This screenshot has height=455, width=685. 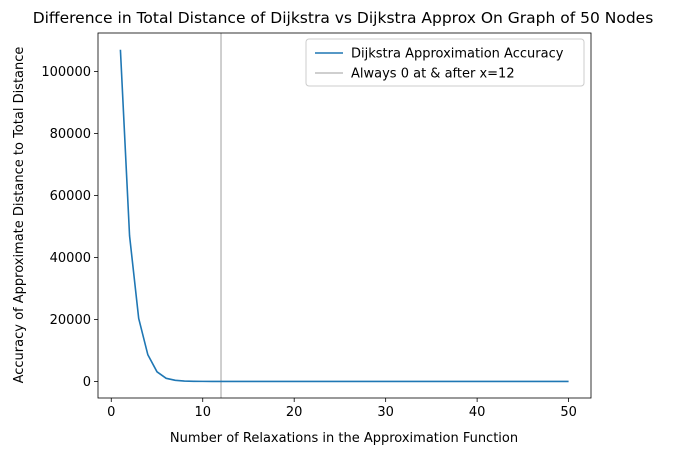 What do you see at coordinates (568, 412) in the screenshot?
I see `x-tick-label: 50` at bounding box center [568, 412].